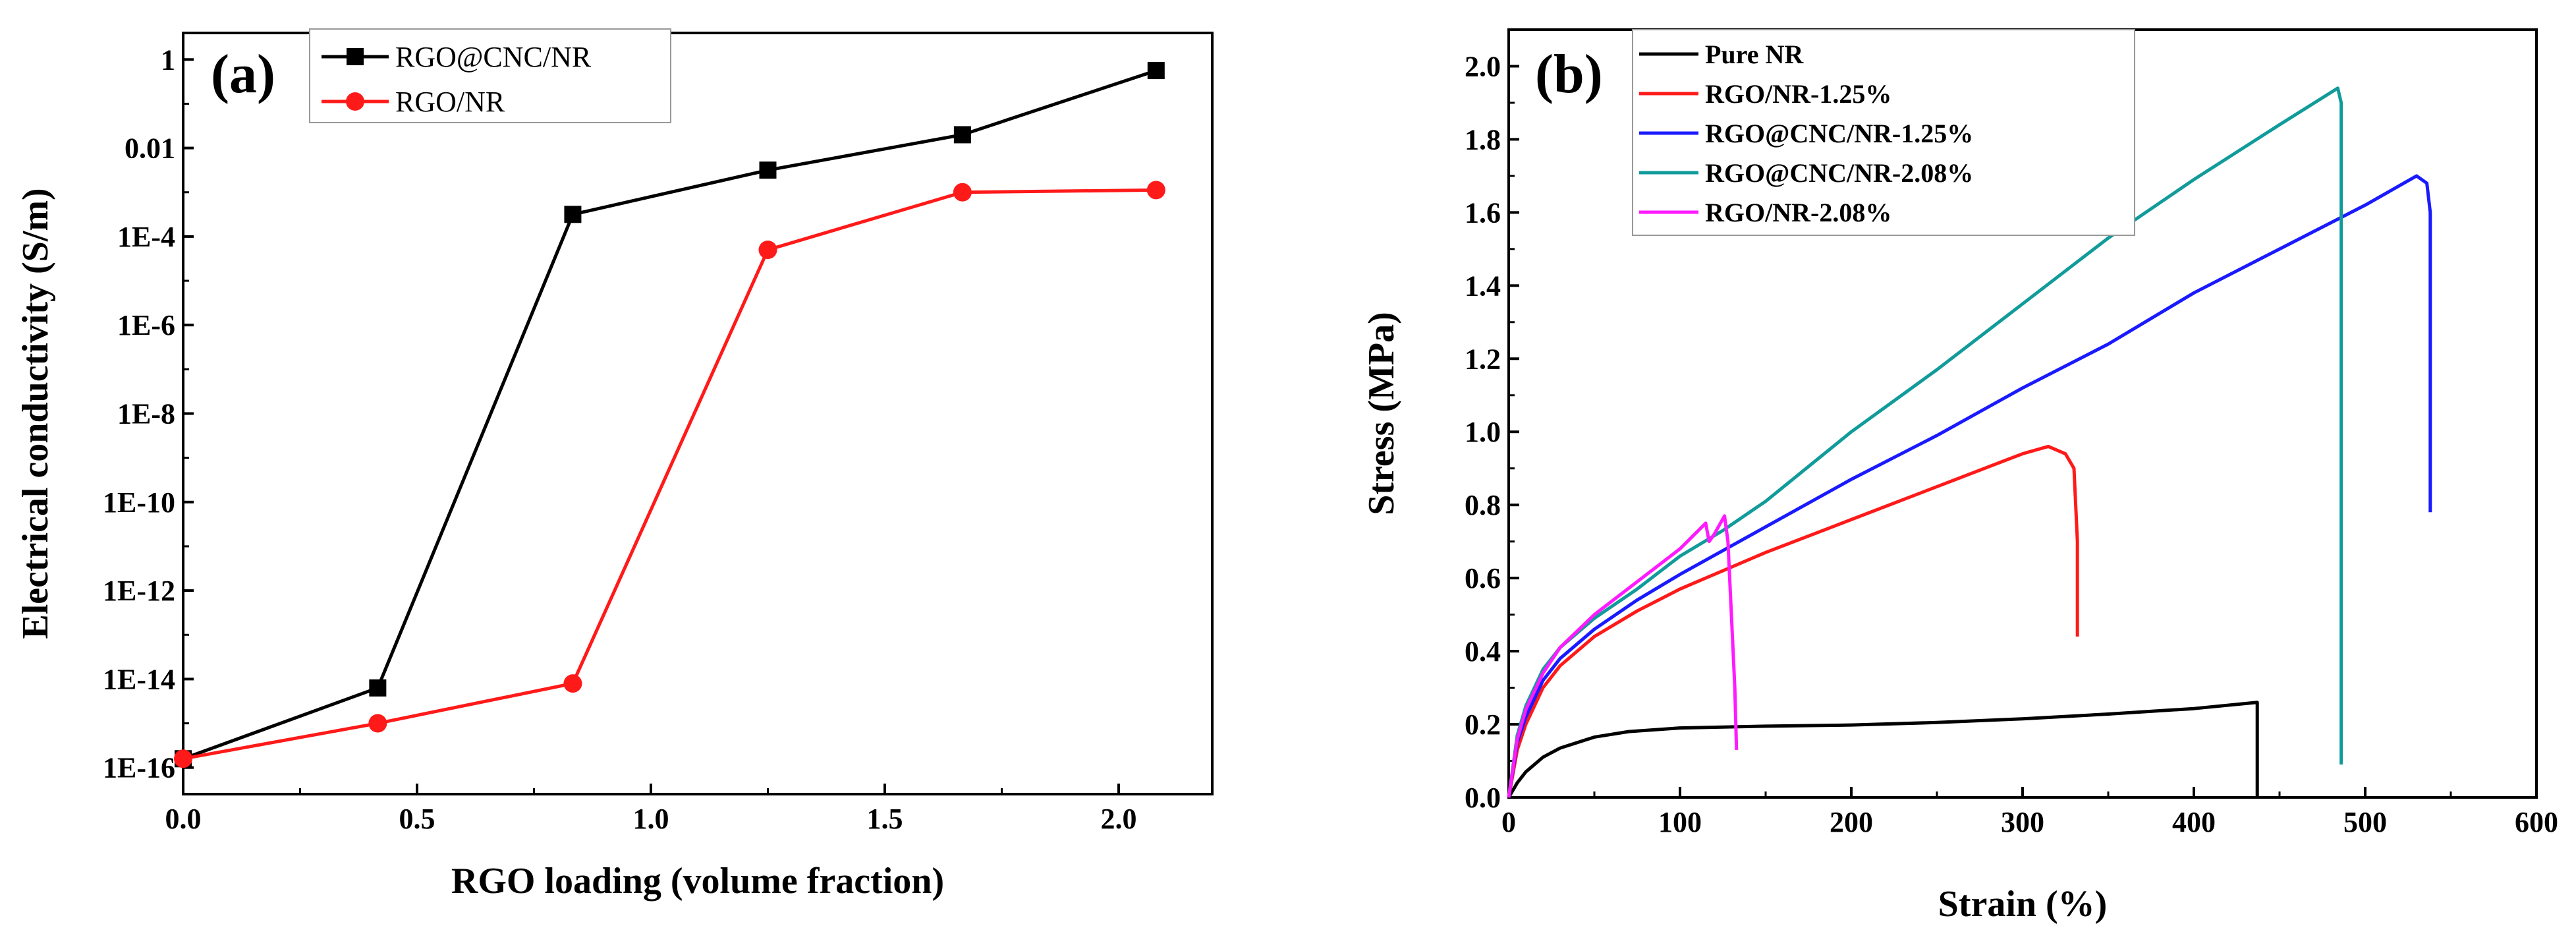  Describe the element at coordinates (1798, 212) in the screenshot. I see `panel-b-legend-label: RGO/NR-2.08%` at that location.